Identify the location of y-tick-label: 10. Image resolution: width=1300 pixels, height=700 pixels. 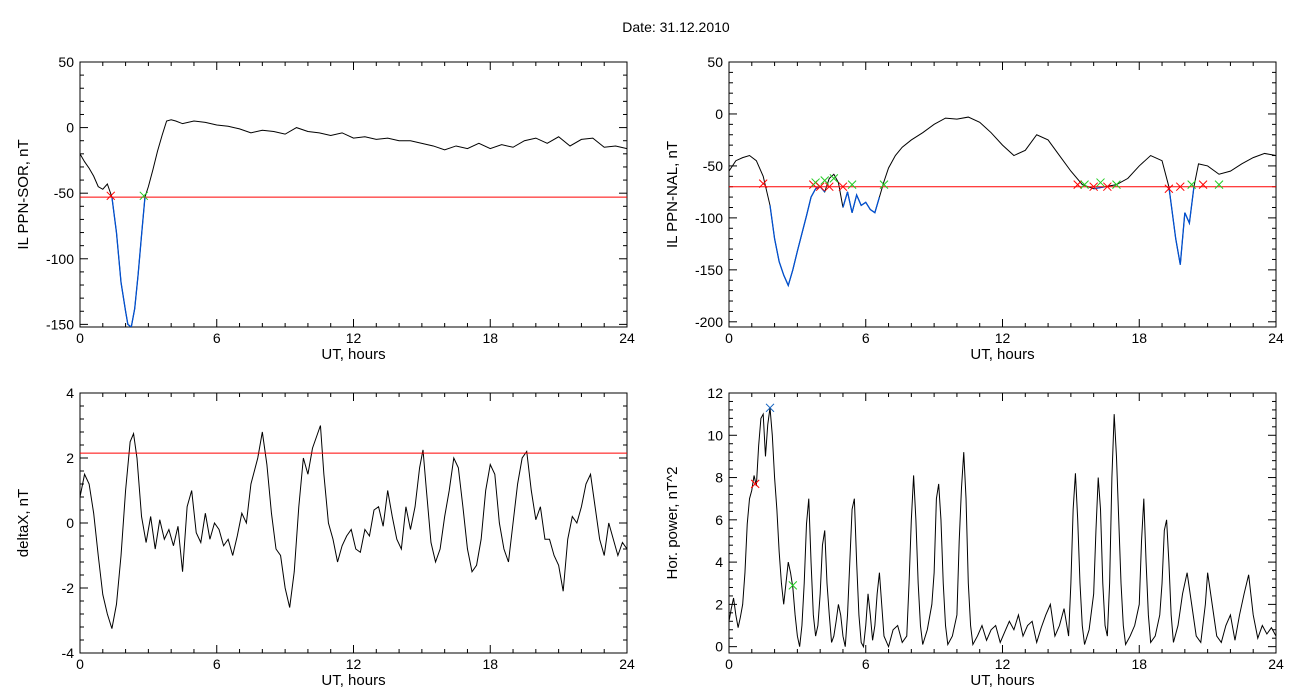
(715, 435).